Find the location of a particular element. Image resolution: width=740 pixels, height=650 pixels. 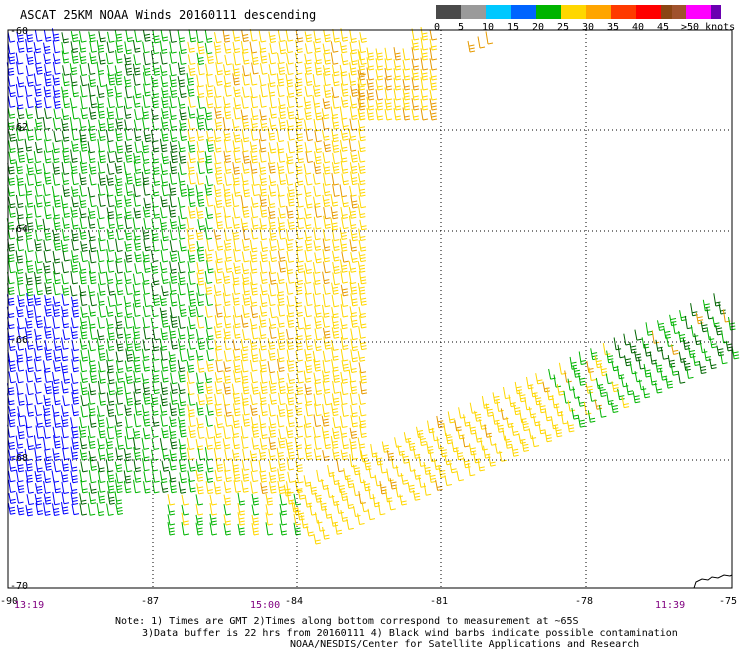

lon-label: -78 is located at coordinates (584, 601).